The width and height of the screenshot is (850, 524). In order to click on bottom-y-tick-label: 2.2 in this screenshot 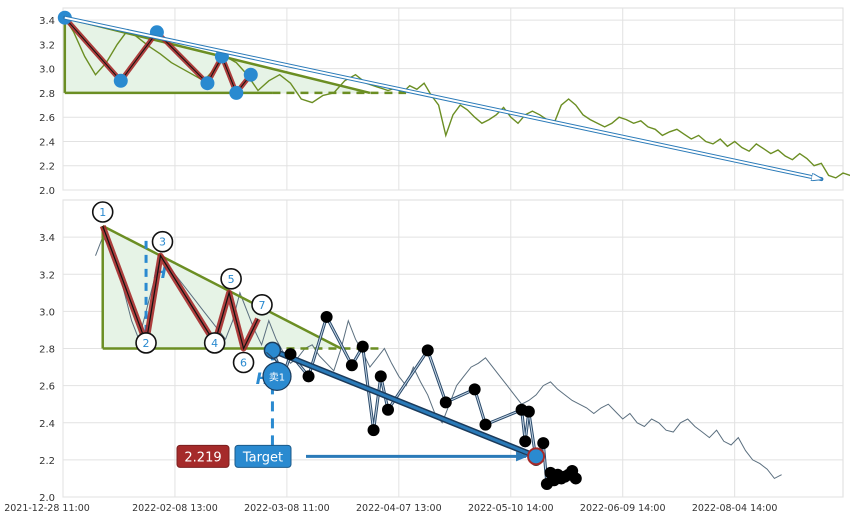, I will do `click(47, 461)`.